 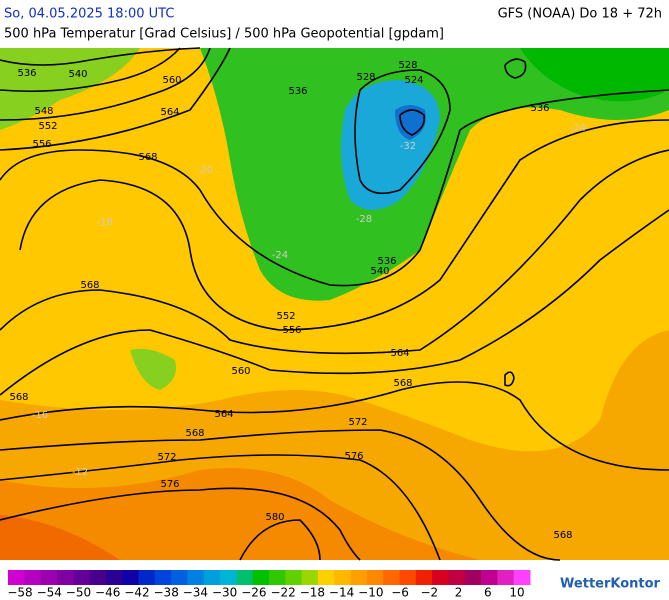 I want to click on colorbar-label: −14, so click(x=341, y=593).